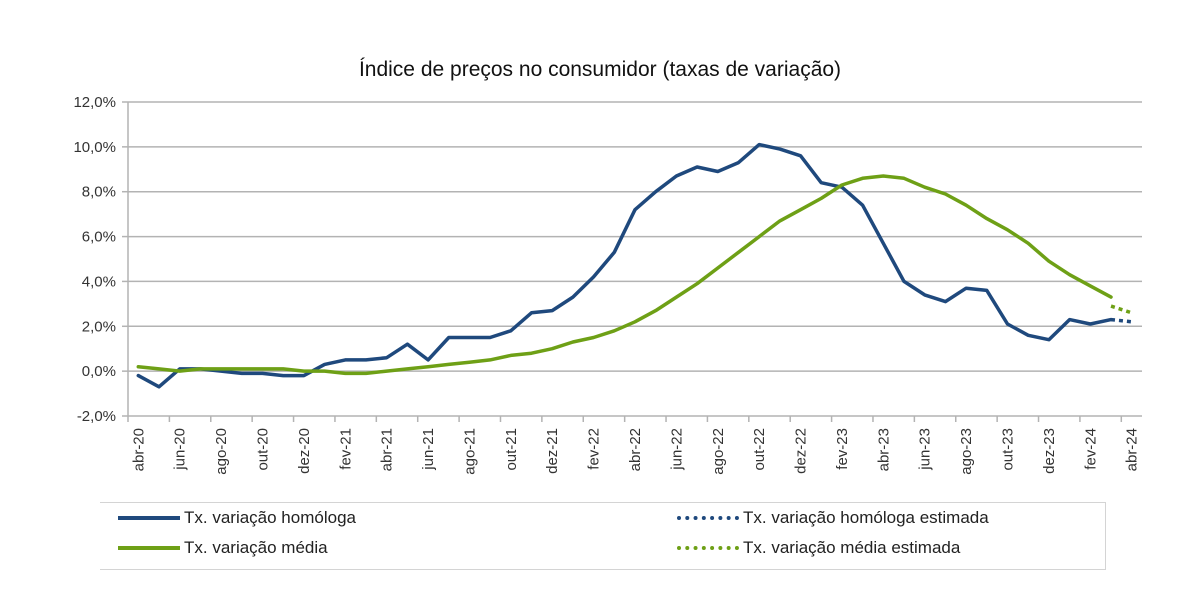 This screenshot has width=1200, height=593. I want to click on x-tick-label: abr-20, so click(138, 449).